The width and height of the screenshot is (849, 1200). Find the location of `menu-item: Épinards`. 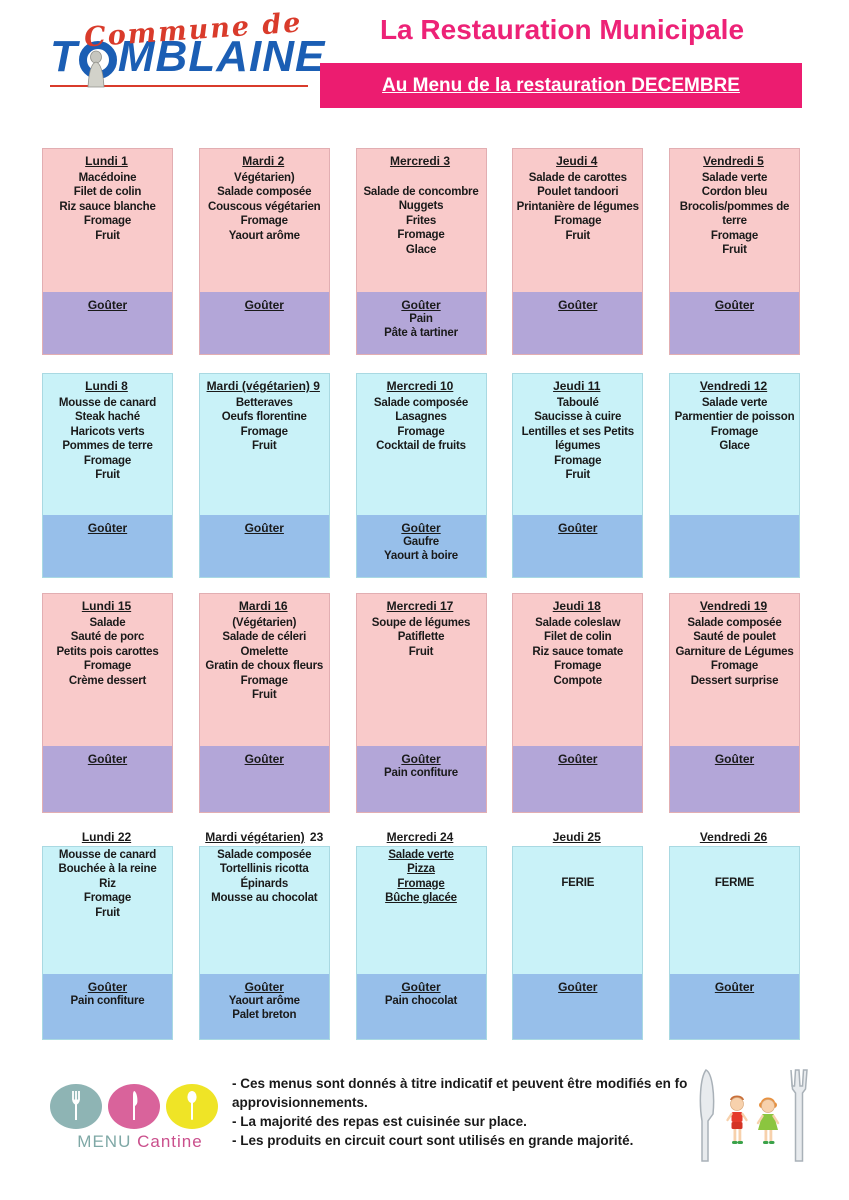

menu-item: Épinards is located at coordinates (264, 883).